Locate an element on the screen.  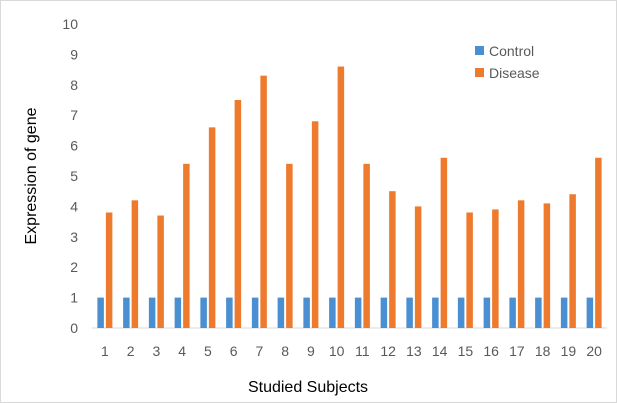
y-tick-labels: 0 1 2 3 4 5 6 7 8 9 10 is located at coordinates (70, 176).